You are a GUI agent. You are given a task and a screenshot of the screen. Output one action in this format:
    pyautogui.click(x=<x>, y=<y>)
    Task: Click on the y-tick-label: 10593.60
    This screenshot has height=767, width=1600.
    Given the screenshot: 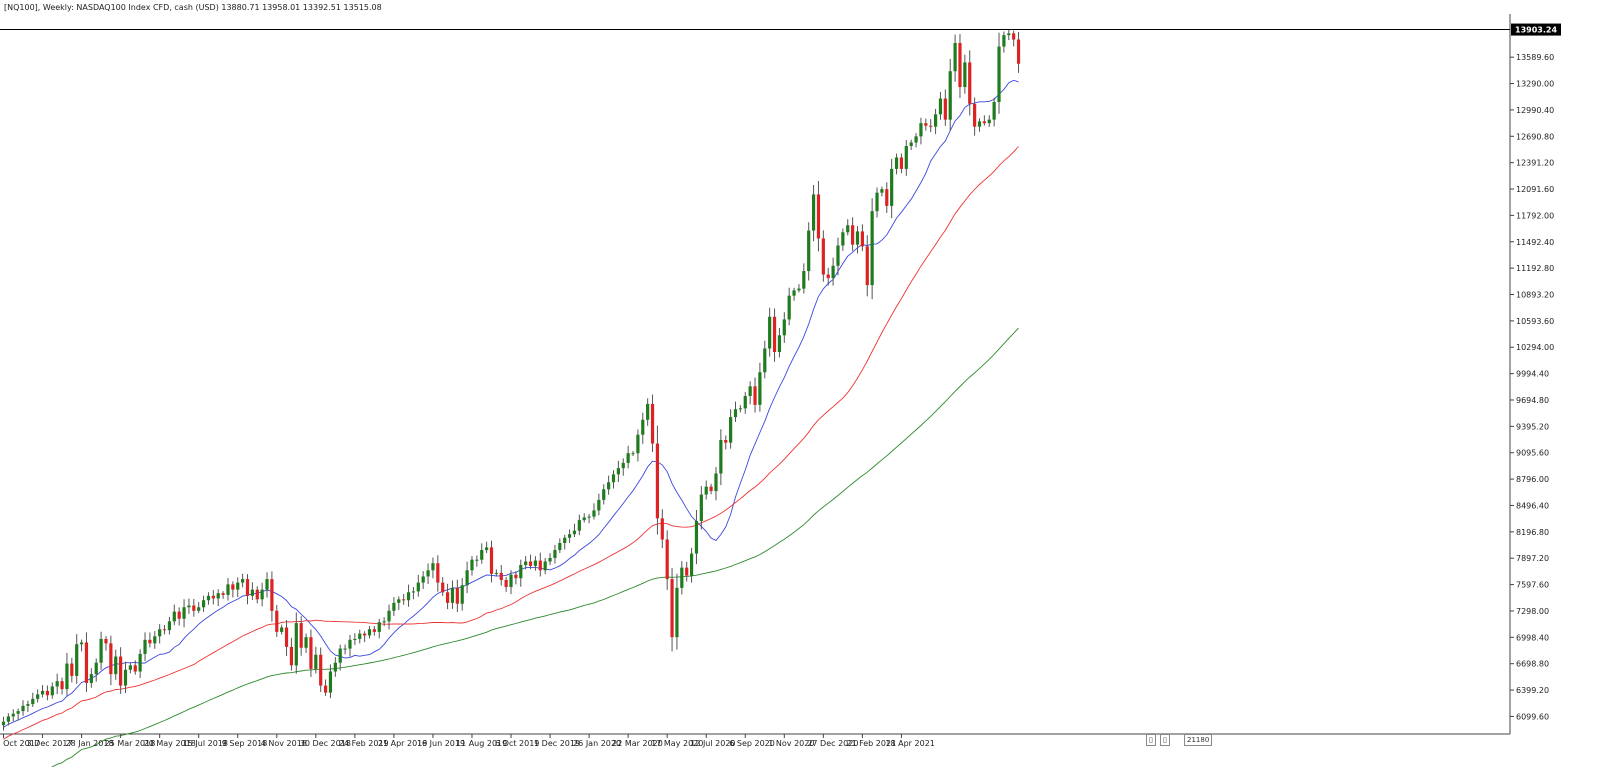 What is the action you would take?
    pyautogui.click(x=1535, y=321)
    